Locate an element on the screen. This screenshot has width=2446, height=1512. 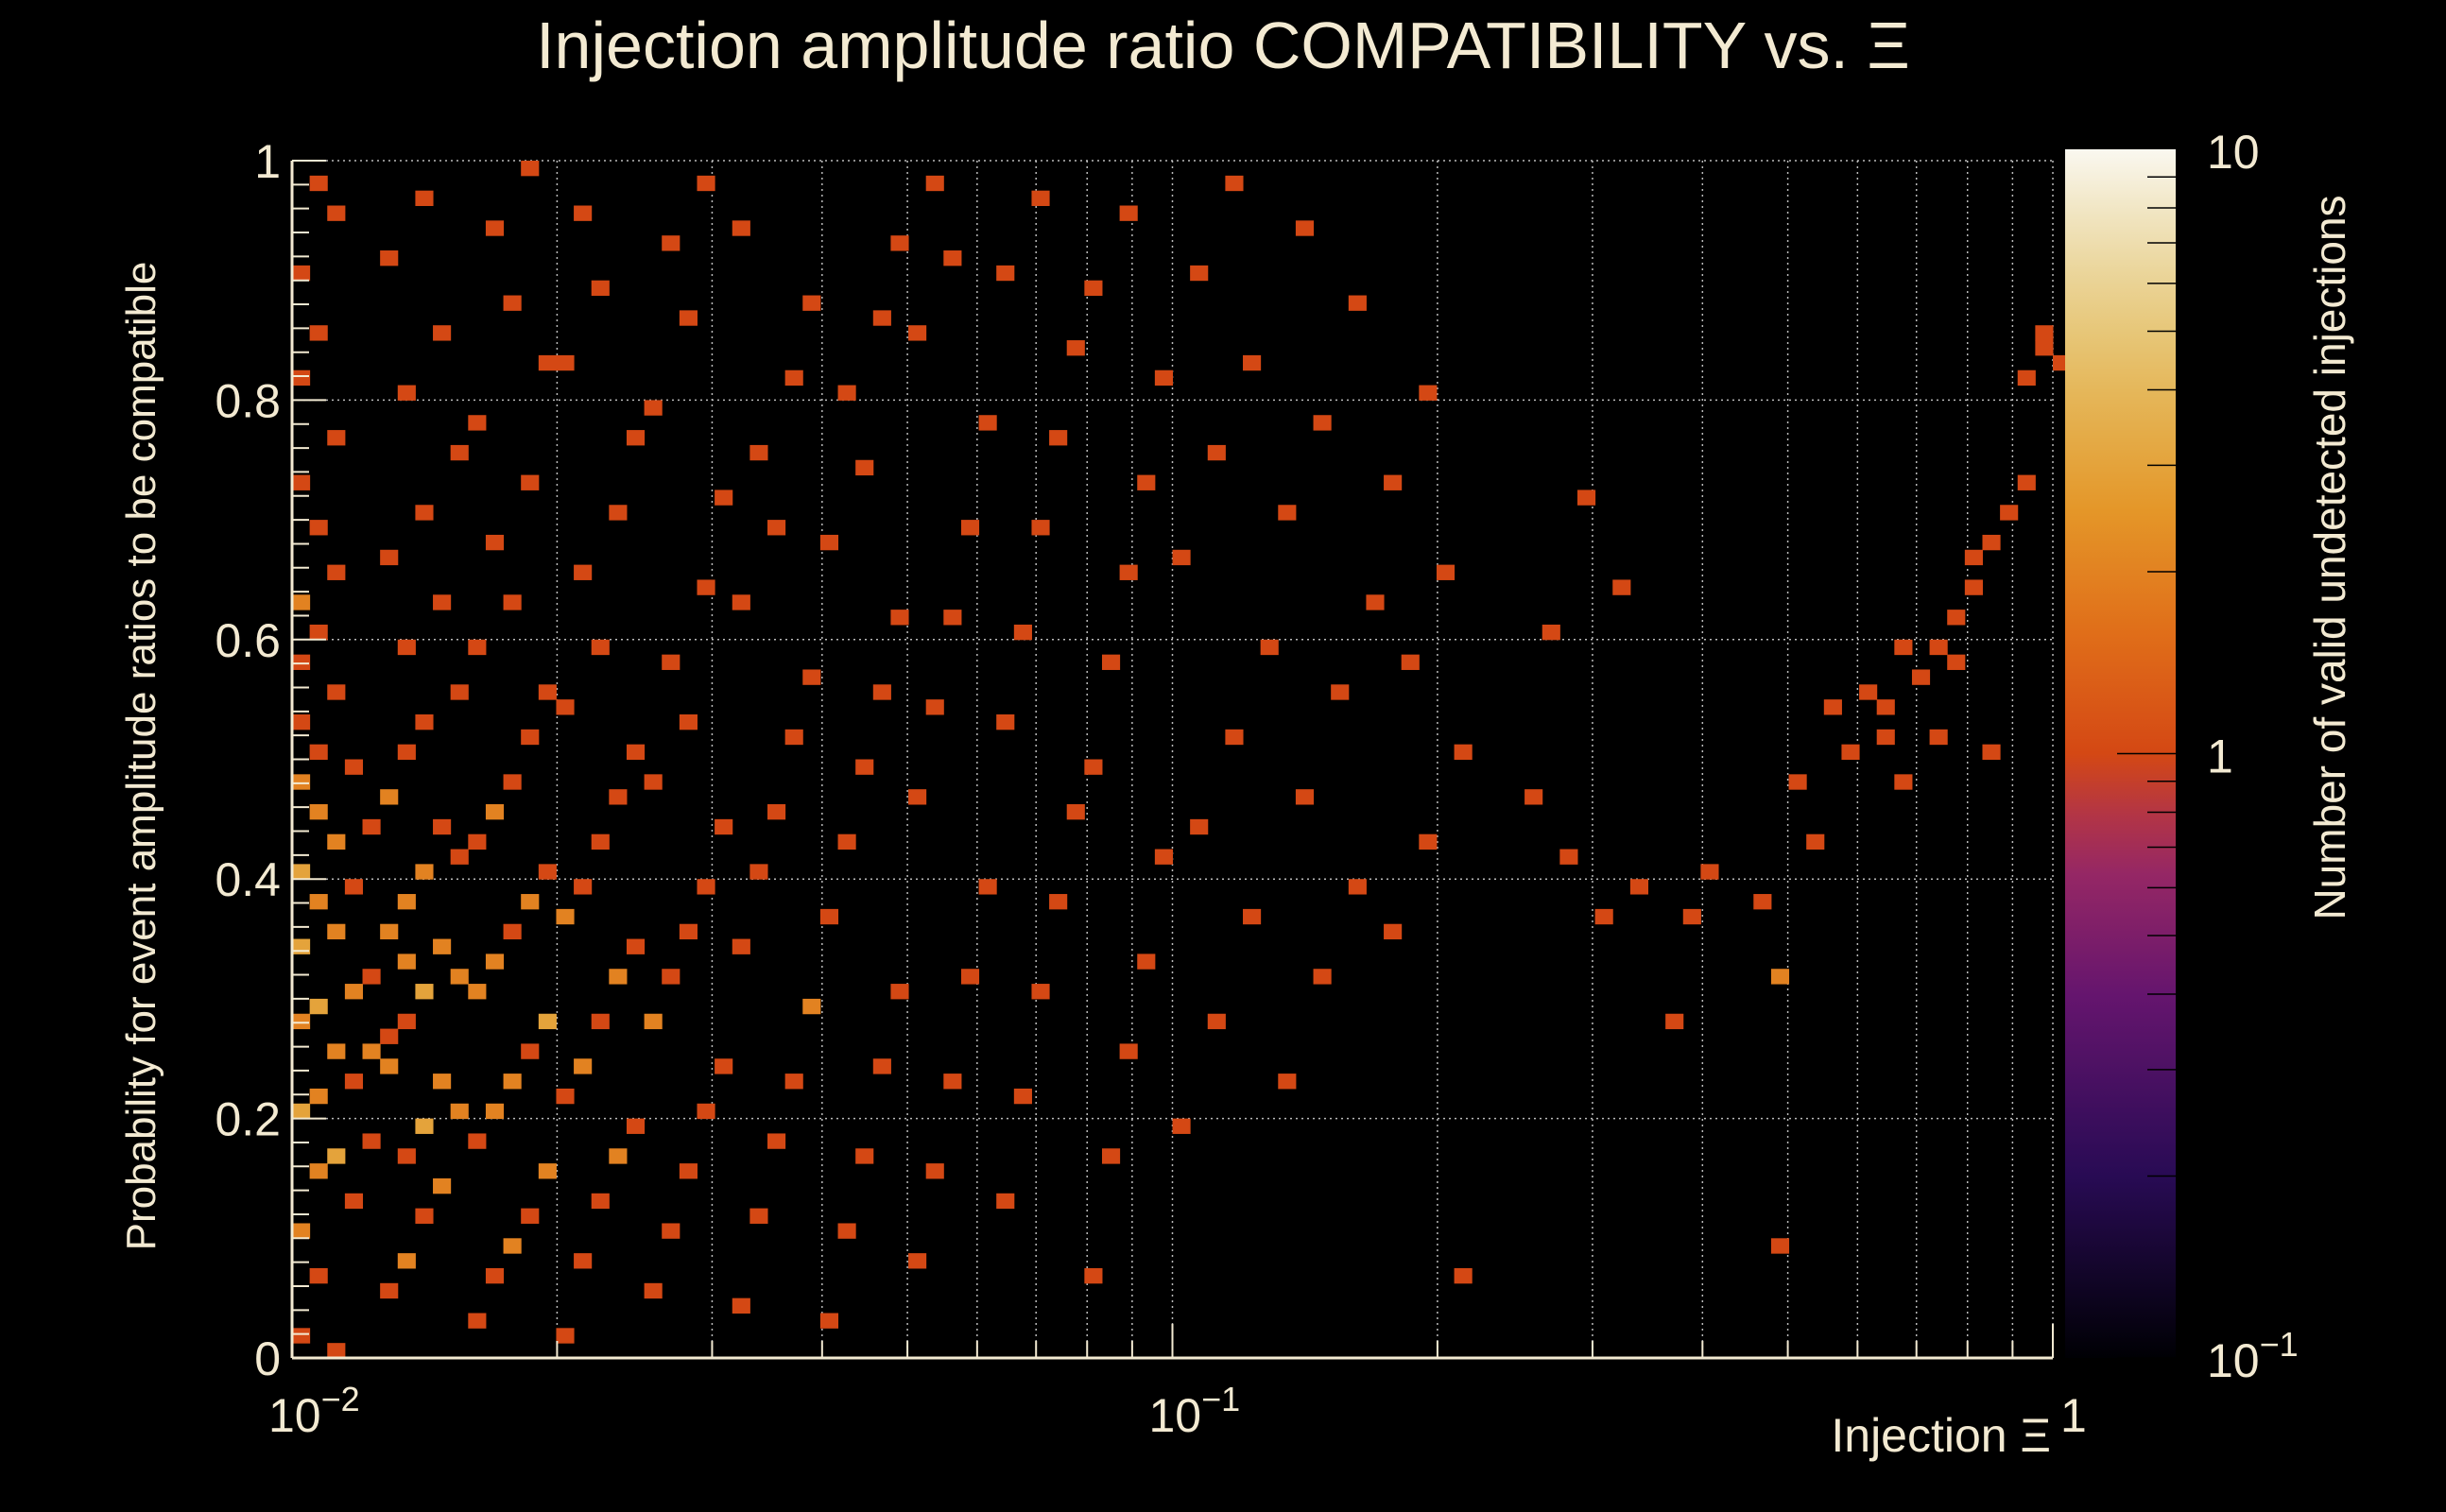
colorbar-tick-label: 10−1 is located at coordinates (2253, 1356).